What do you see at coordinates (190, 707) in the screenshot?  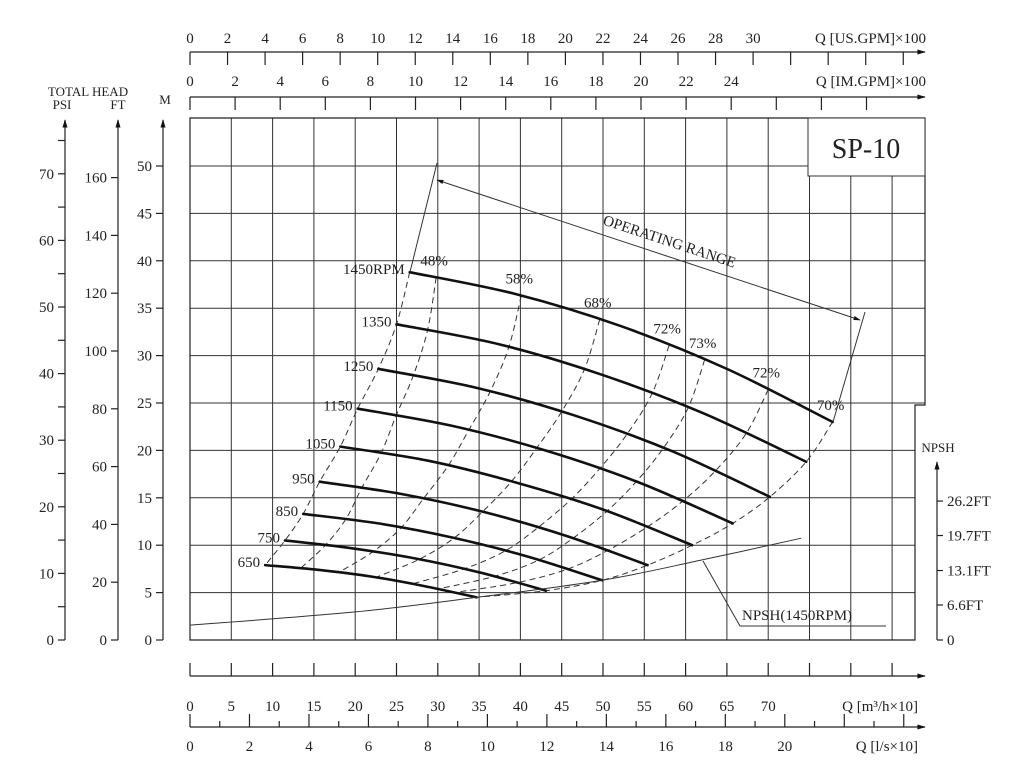 I see `m3h-axis-tick-label: 0` at bounding box center [190, 707].